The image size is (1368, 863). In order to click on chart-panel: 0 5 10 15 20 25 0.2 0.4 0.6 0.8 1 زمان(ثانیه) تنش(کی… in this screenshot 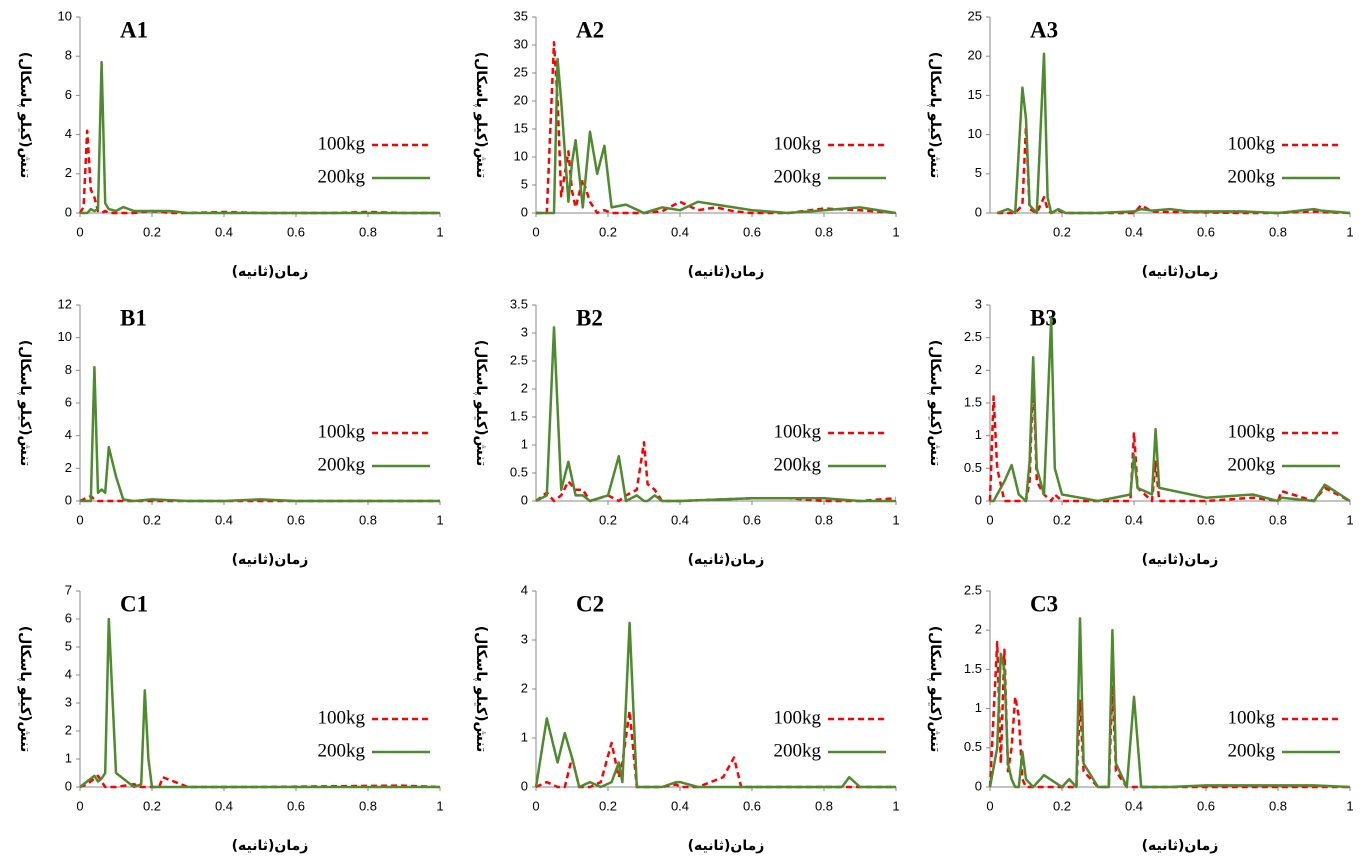, I will do `click(1140, 144)`.